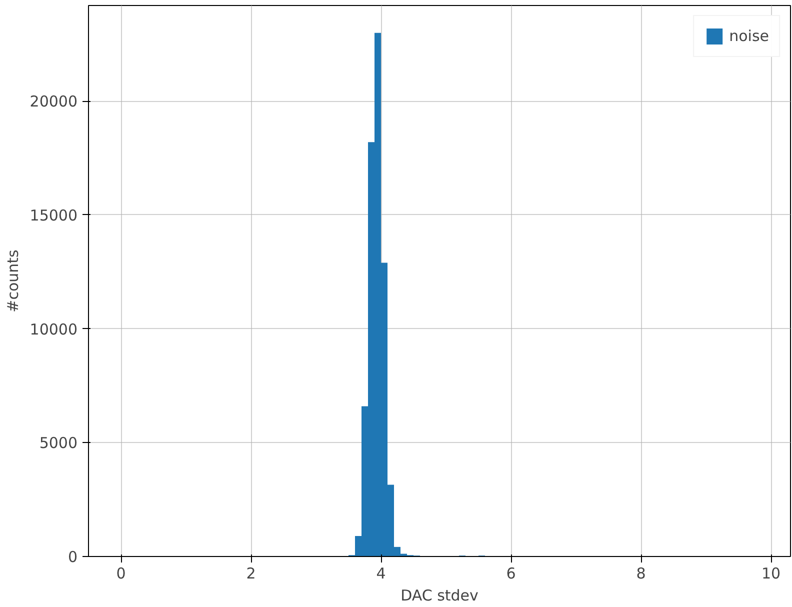 This screenshot has width=792, height=607. I want to click on x-tick-label: 2, so click(251, 573).